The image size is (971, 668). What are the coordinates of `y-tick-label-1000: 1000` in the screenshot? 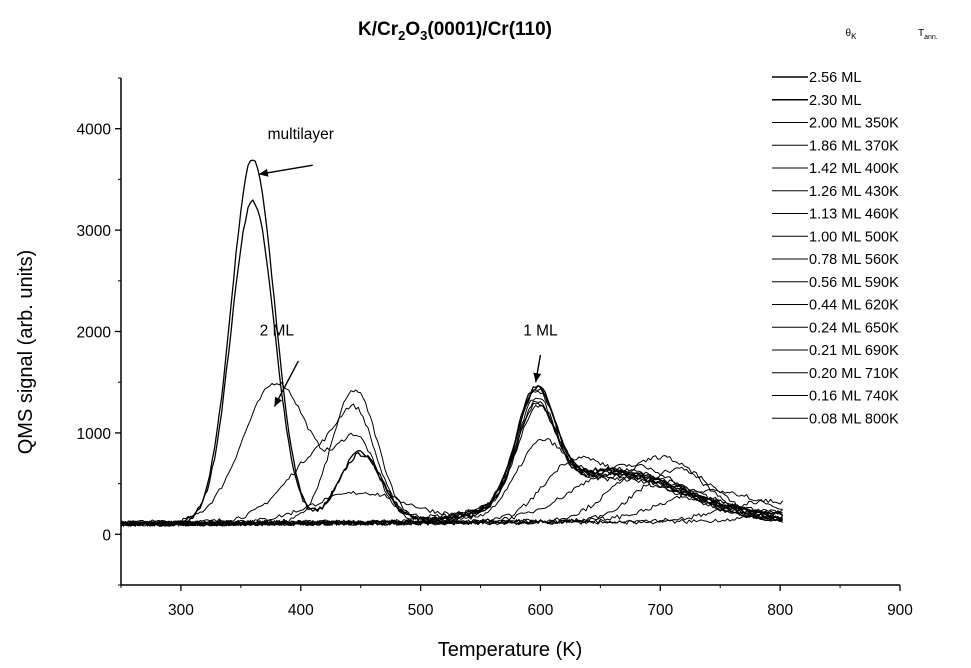 It's located at (94, 434).